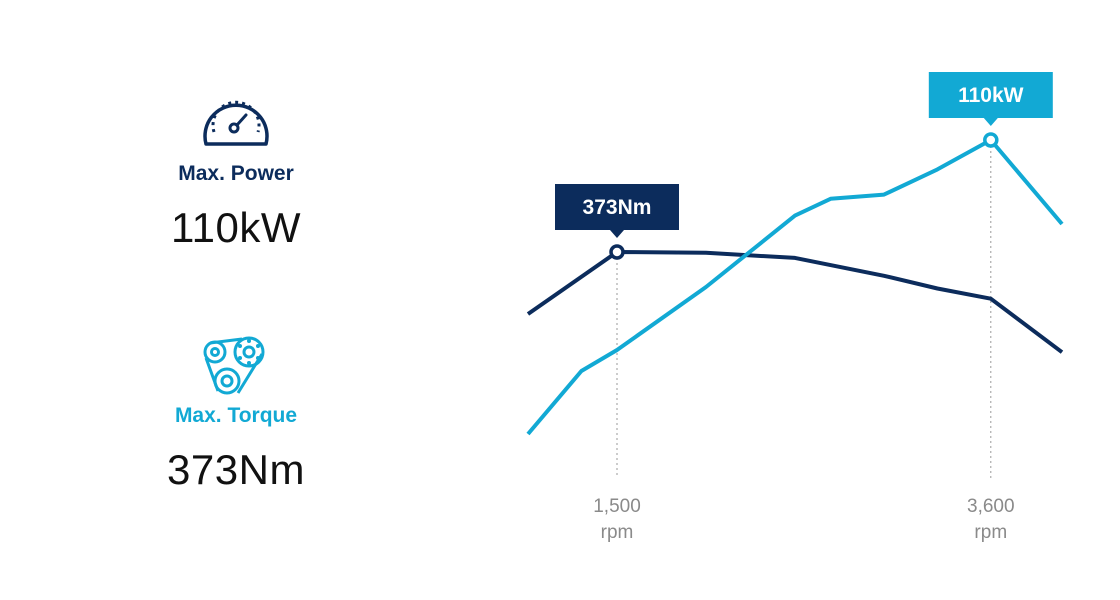  I want to click on x-tick-label: 1,500, so click(617, 506).